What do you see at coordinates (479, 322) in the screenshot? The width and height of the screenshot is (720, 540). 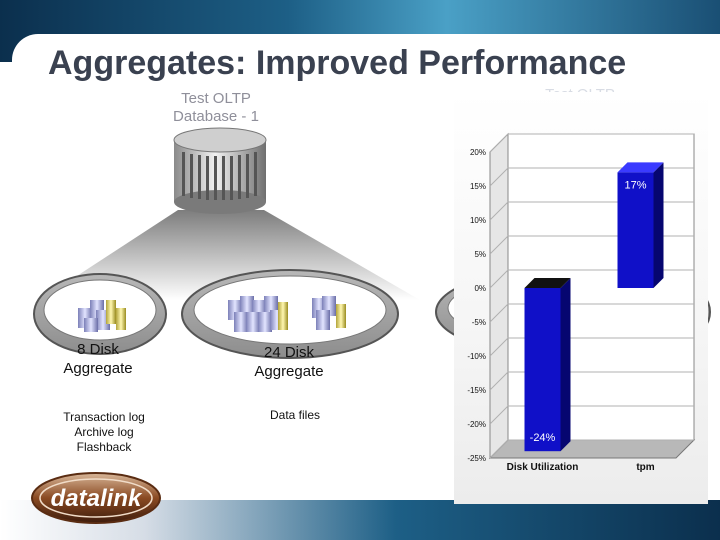 I see `y-tick-label: -5%` at bounding box center [479, 322].